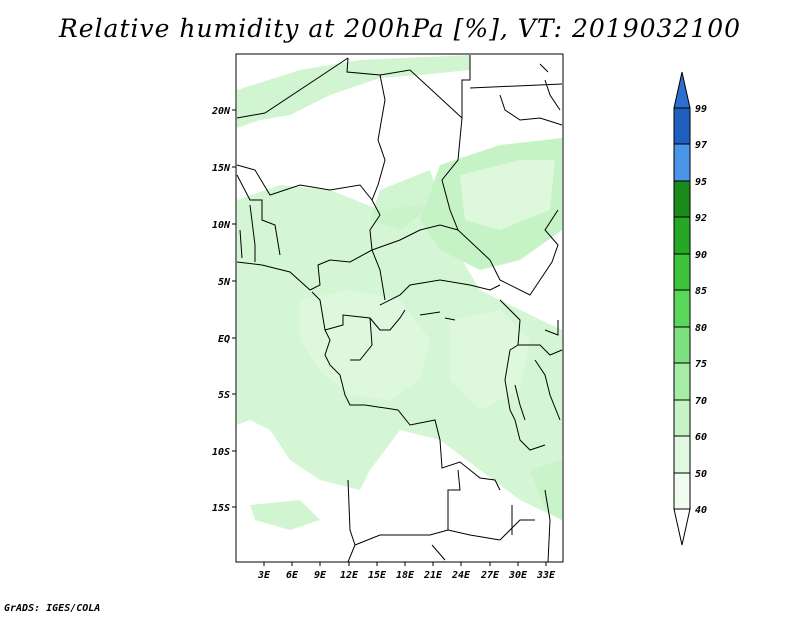  I want to click on lon-axis: 3E 6E 9E 12E 15E 18E 21E 24E 27E 30E 33E, so click(406, 571).